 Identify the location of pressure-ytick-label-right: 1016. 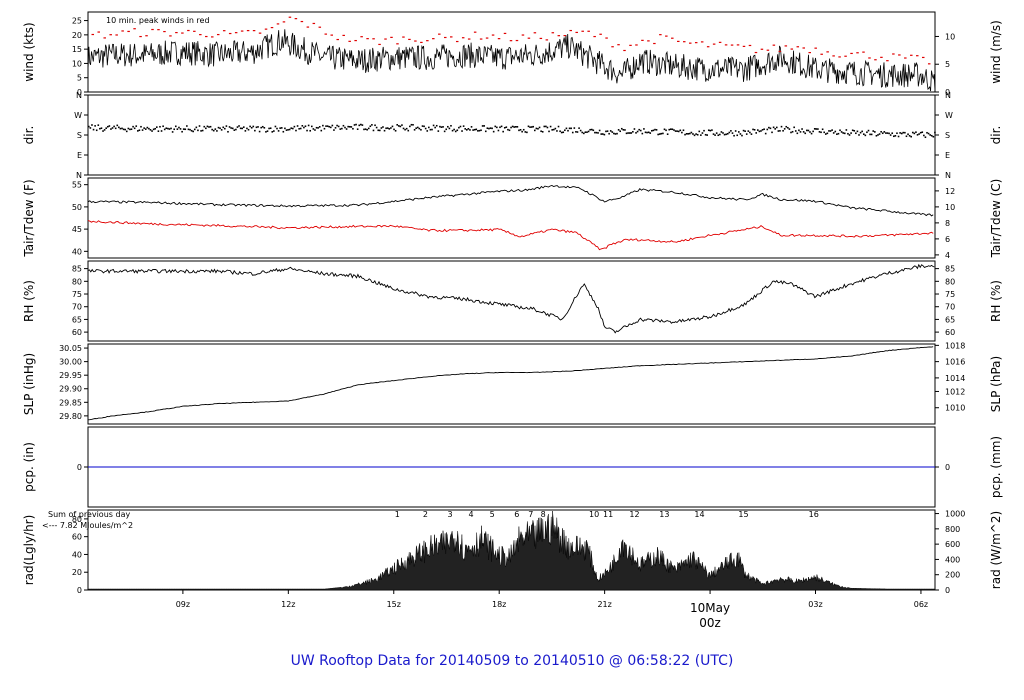
(955, 362).